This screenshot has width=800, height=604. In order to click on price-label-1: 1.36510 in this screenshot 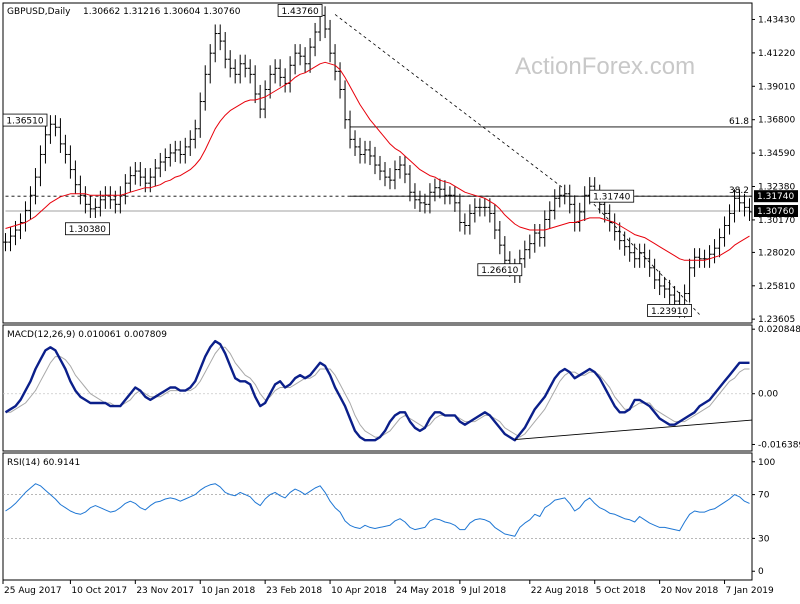, I will do `click(24, 122)`.